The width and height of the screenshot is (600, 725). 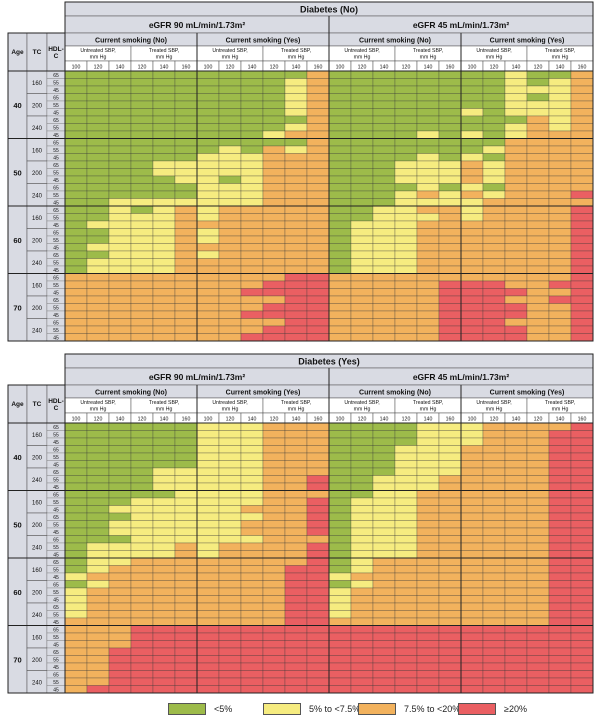 What do you see at coordinates (362, 420) in the screenshot?
I see `sbp-value-label: 120` at bounding box center [362, 420].